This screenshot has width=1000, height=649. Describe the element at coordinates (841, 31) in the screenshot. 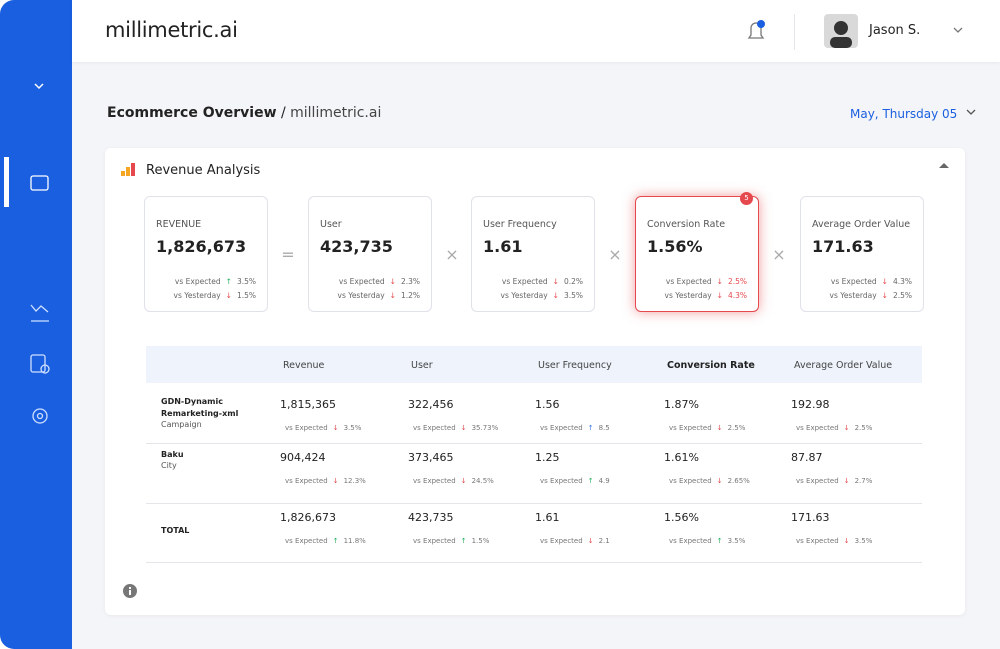

I see `avatar` at that location.